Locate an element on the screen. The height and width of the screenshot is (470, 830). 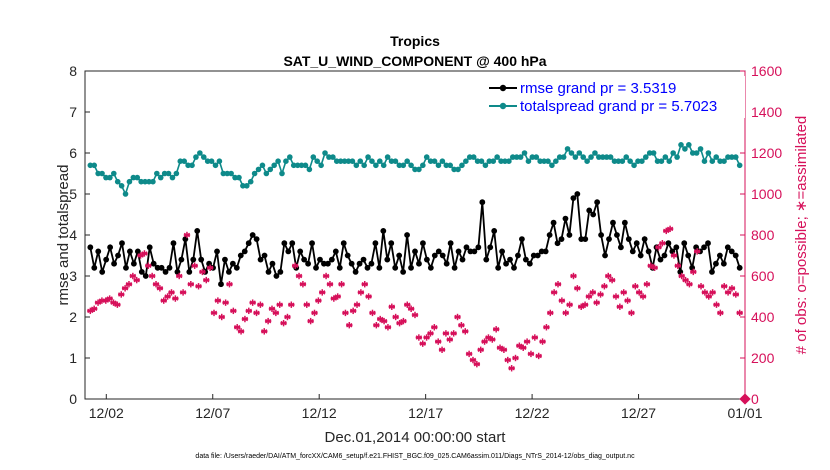
y-right-tick-label: 1400 is located at coordinates (766, 112).